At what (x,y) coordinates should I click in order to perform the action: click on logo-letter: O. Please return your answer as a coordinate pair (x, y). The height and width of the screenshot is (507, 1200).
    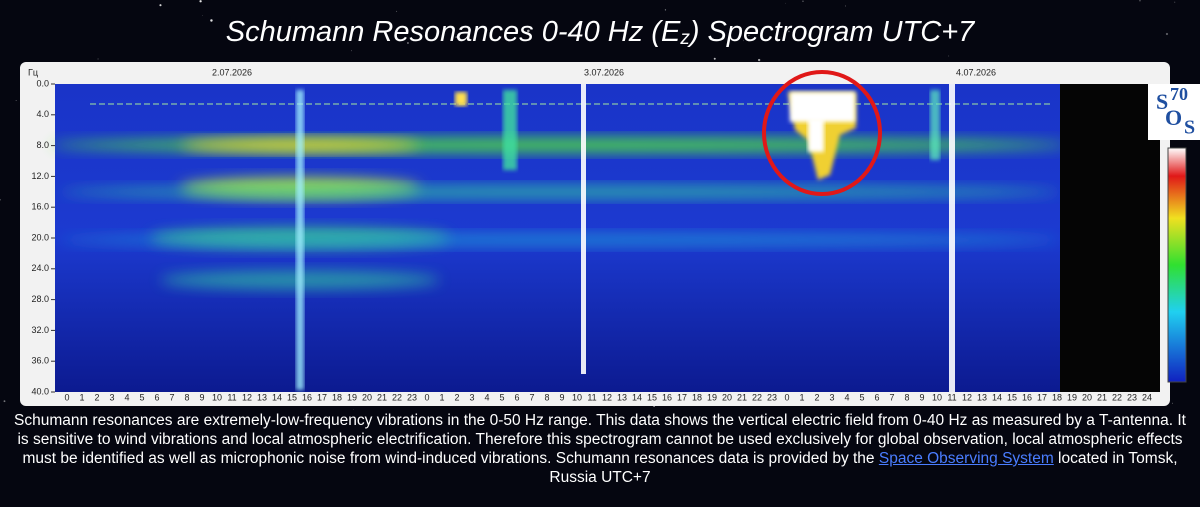
    Looking at the image, I should click on (1173, 117).